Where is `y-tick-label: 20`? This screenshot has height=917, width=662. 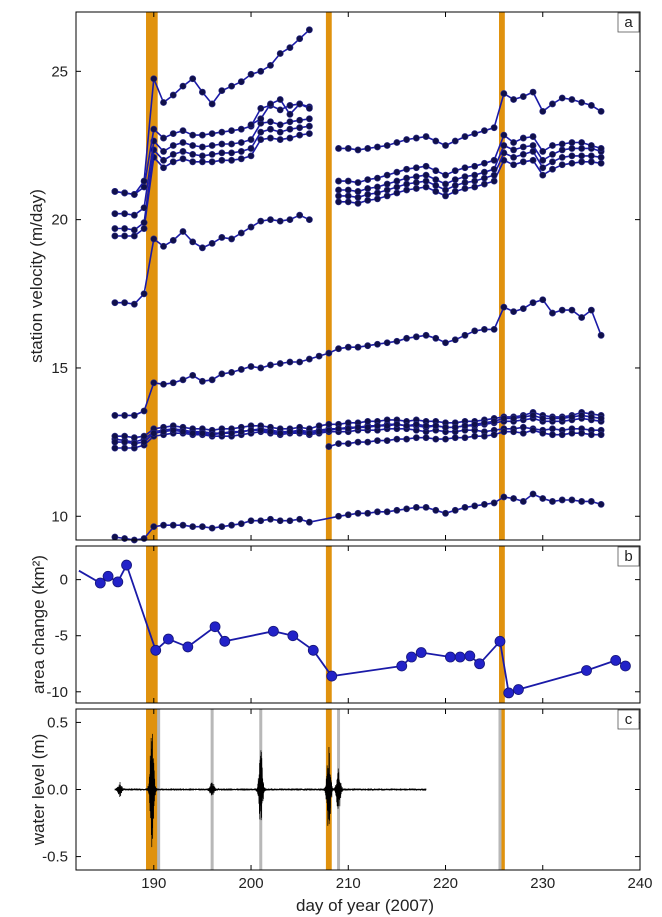
y-tick-label: 20 is located at coordinates (59, 220).